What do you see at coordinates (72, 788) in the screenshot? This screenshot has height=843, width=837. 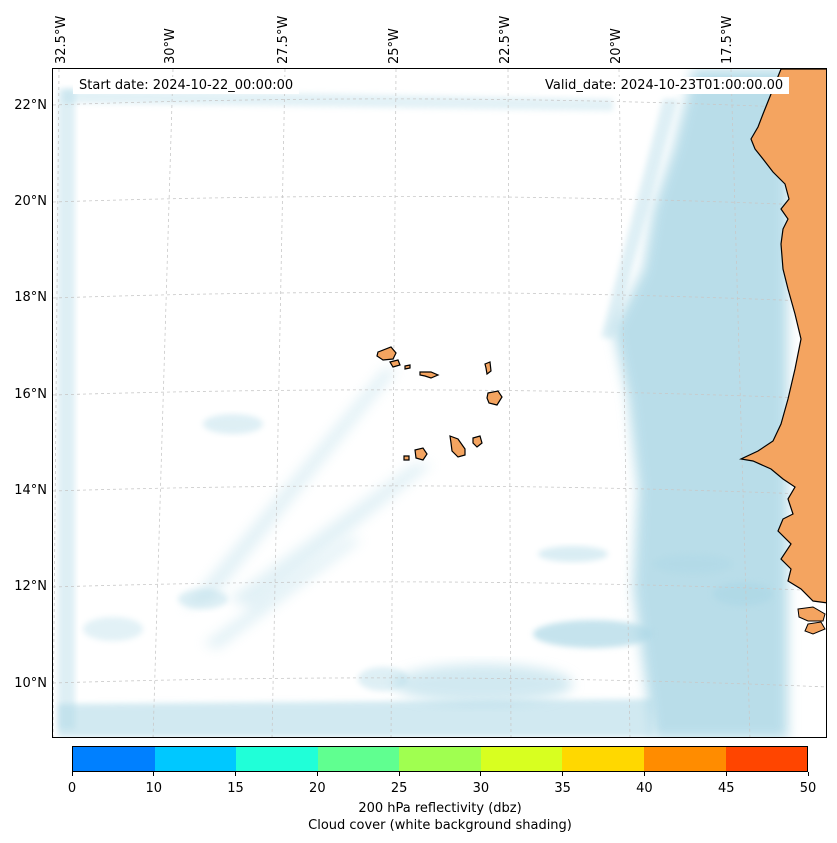 I see `colorbar-tick-label: 0` at bounding box center [72, 788].